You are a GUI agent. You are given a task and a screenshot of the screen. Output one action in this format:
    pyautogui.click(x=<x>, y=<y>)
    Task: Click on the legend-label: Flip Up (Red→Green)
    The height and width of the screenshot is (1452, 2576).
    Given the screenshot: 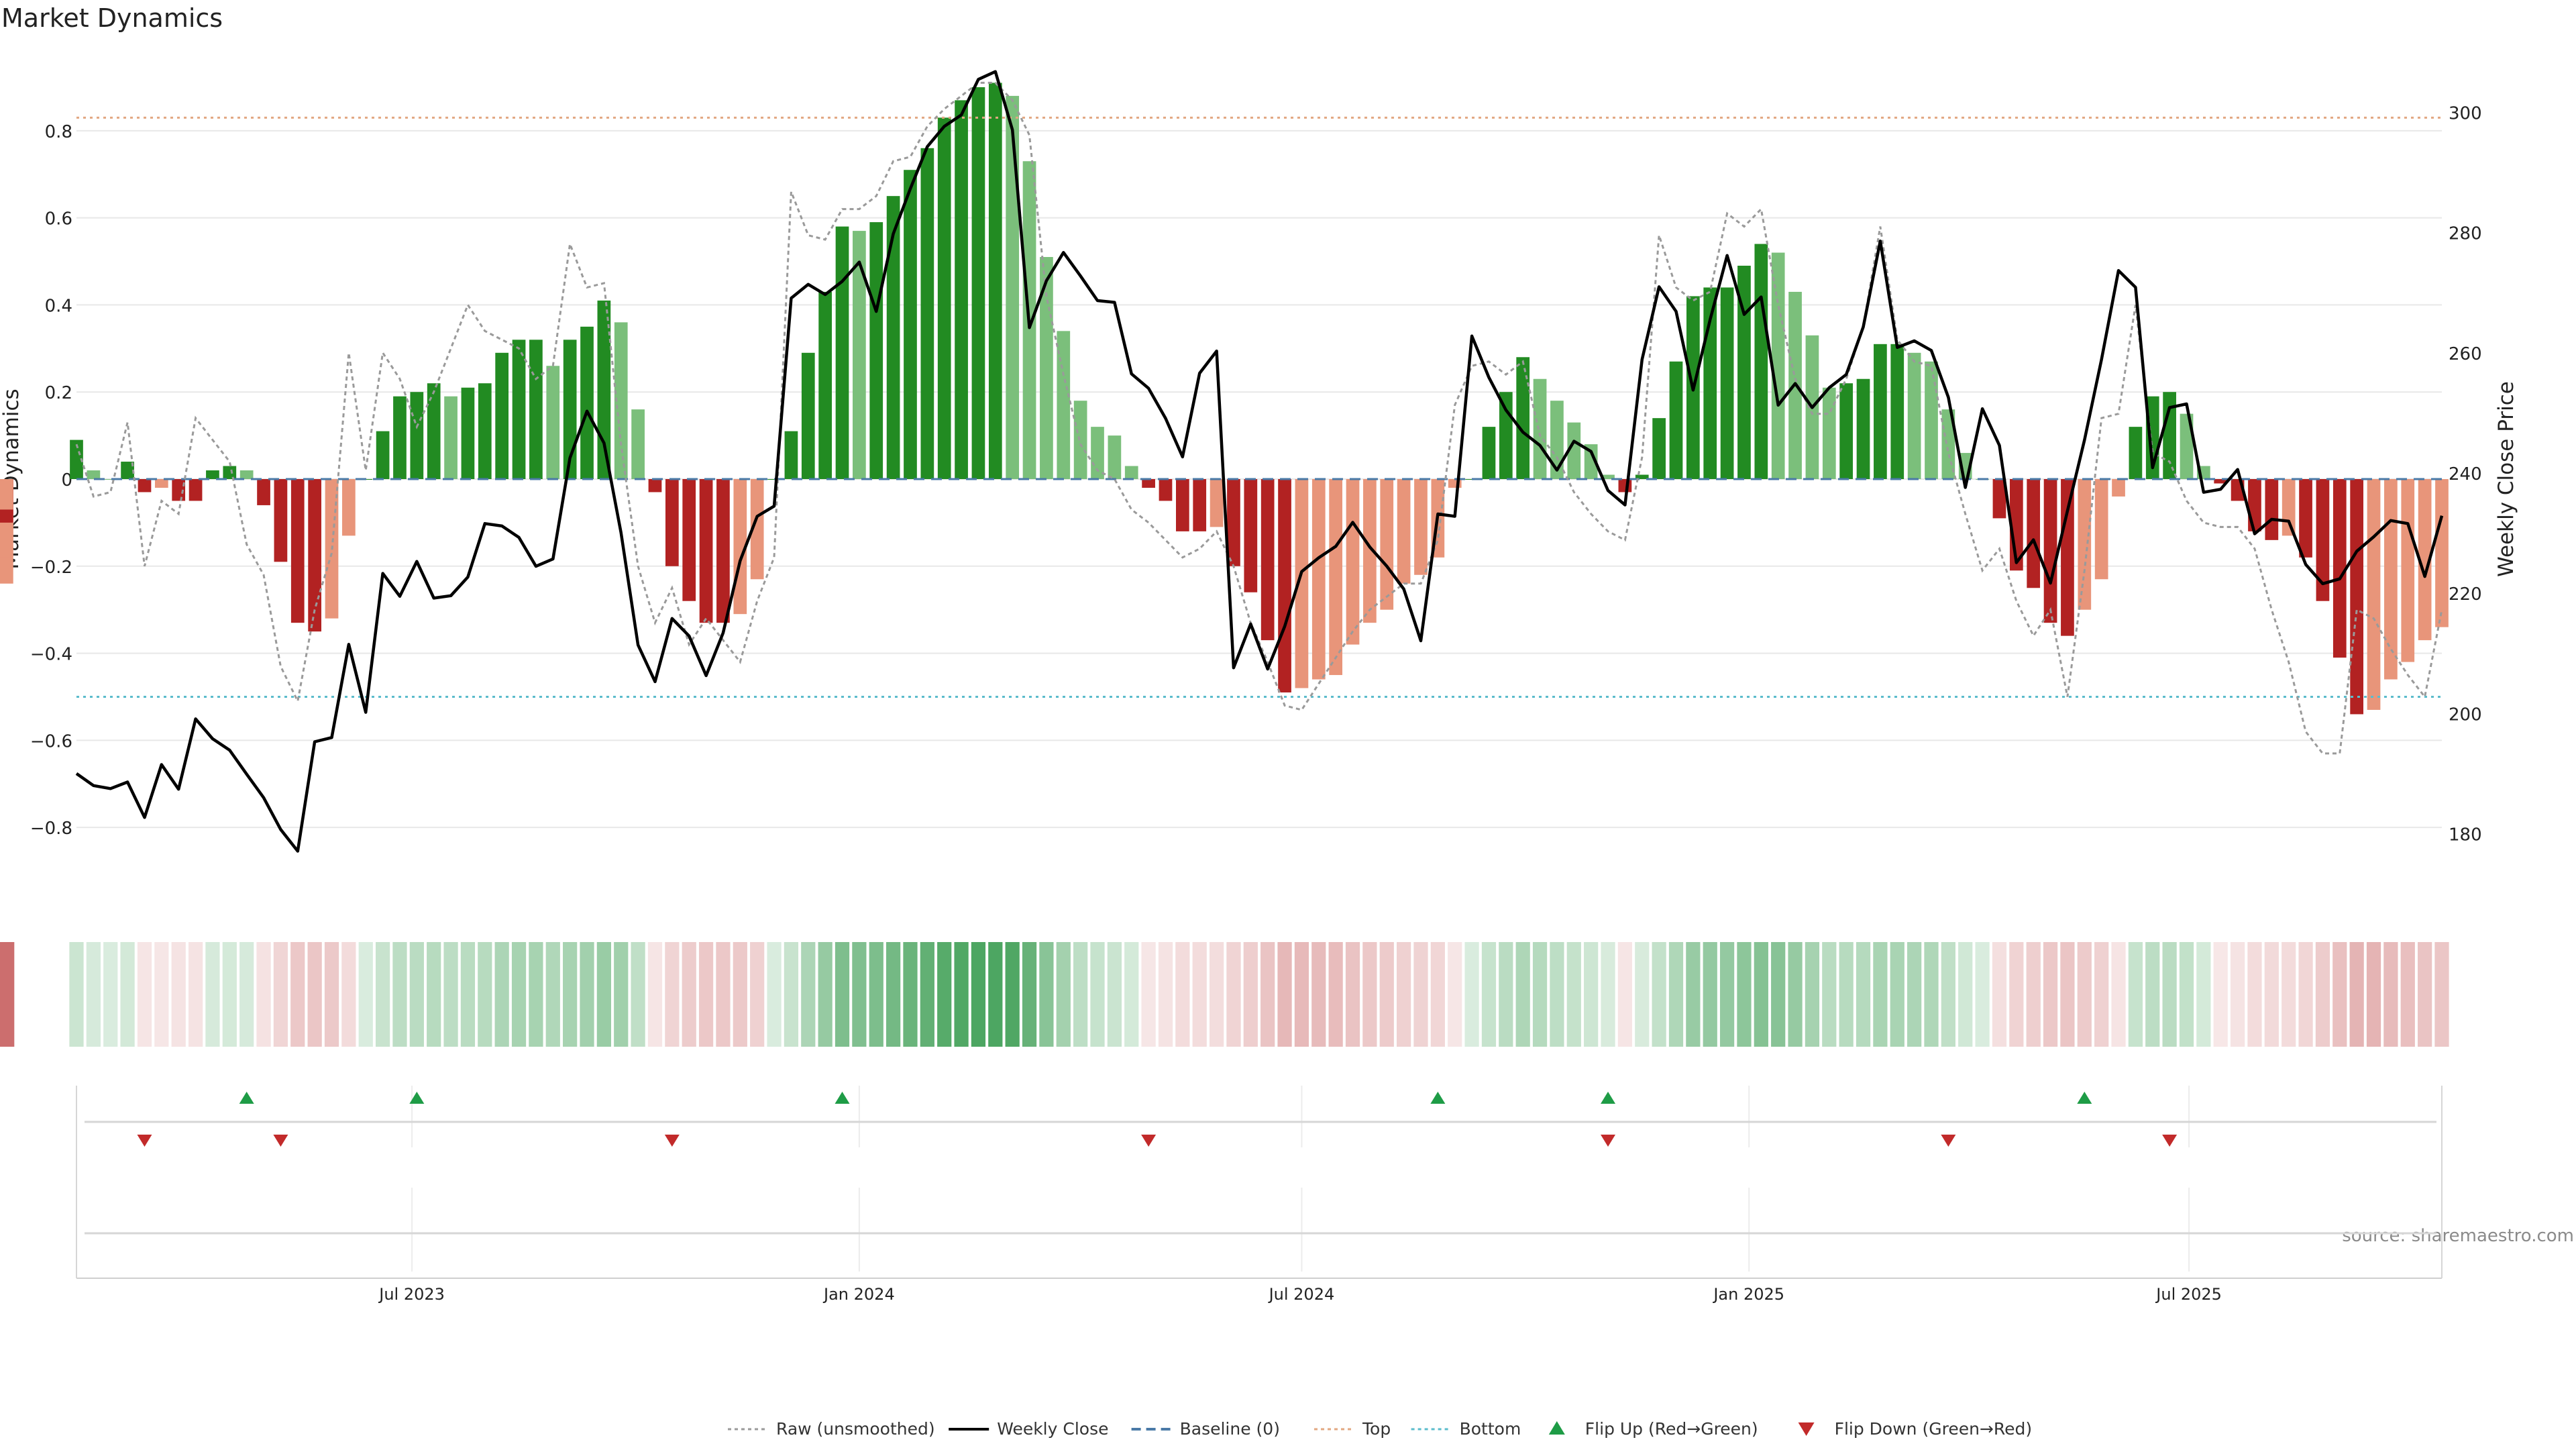 What is the action you would take?
    pyautogui.click(x=1671, y=1429)
    